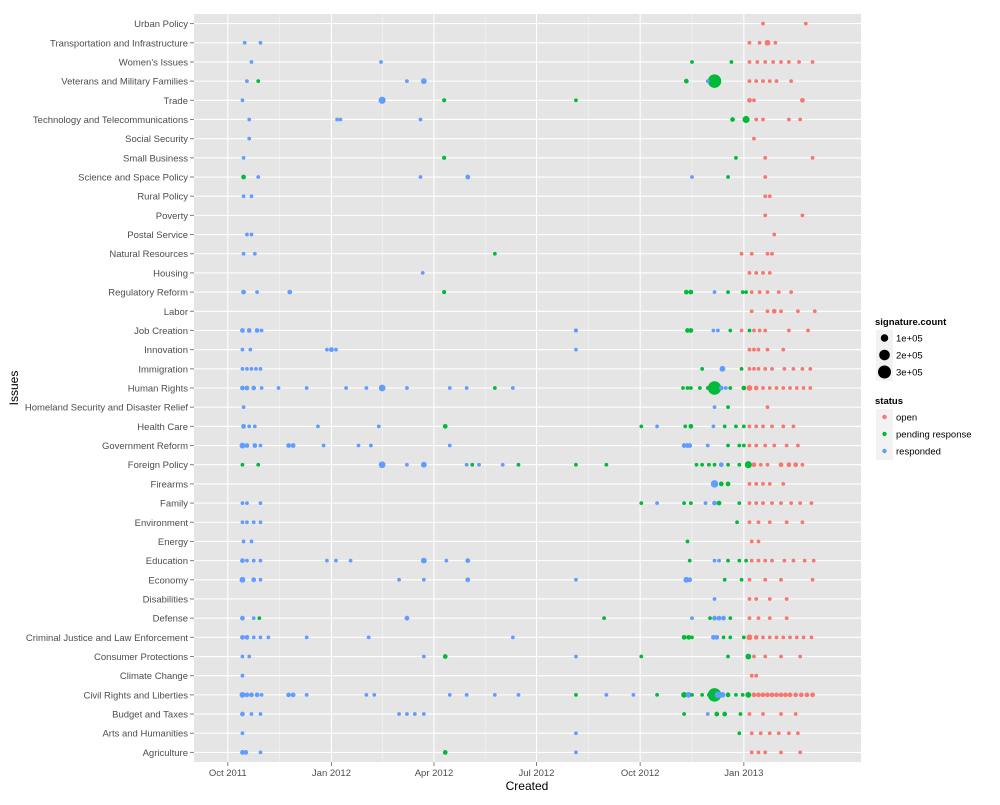 The image size is (1000, 805). Describe the element at coordinates (162, 523) in the screenshot. I see `y-tick-label-environment: Environment` at that location.